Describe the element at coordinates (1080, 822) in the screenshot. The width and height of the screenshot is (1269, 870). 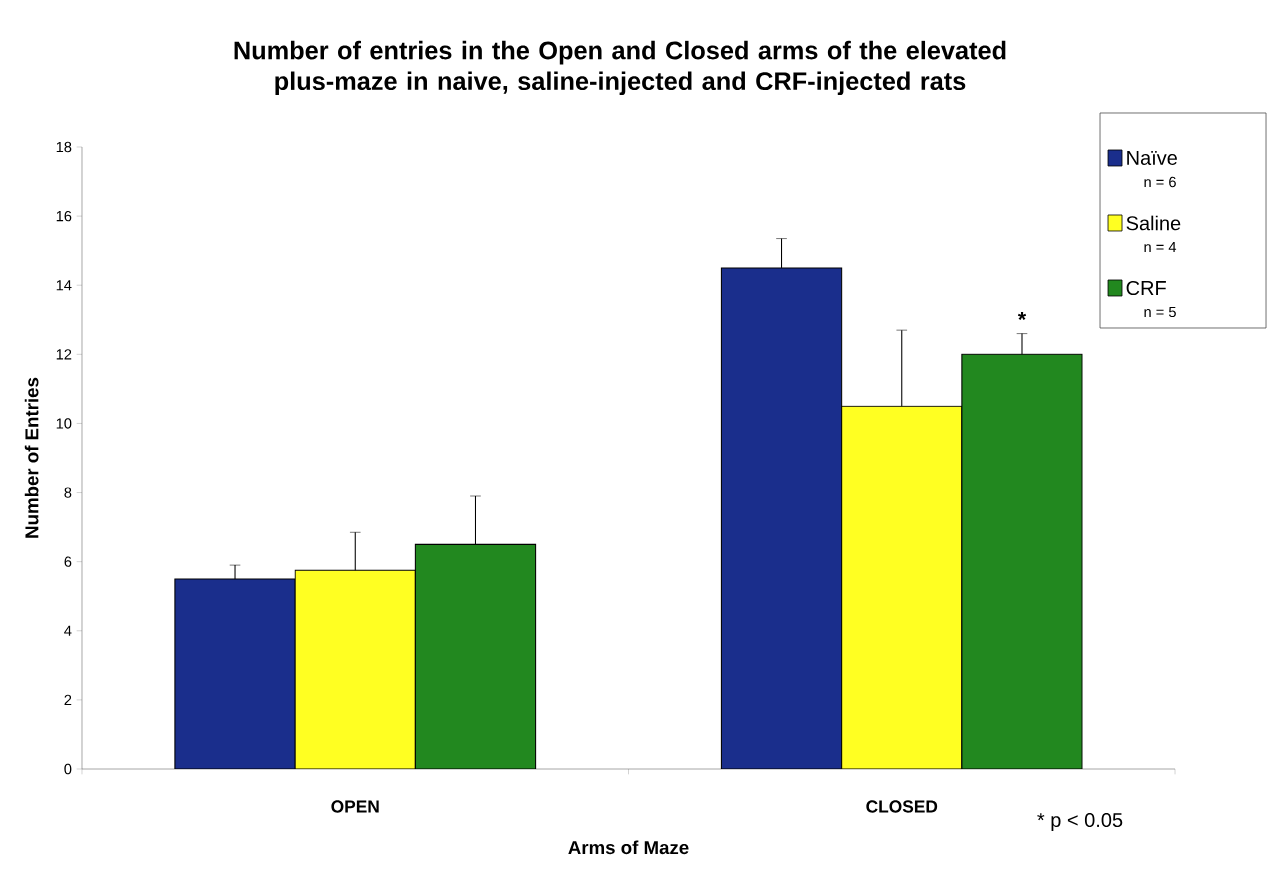
I see `text: * p < 0.05` at that location.